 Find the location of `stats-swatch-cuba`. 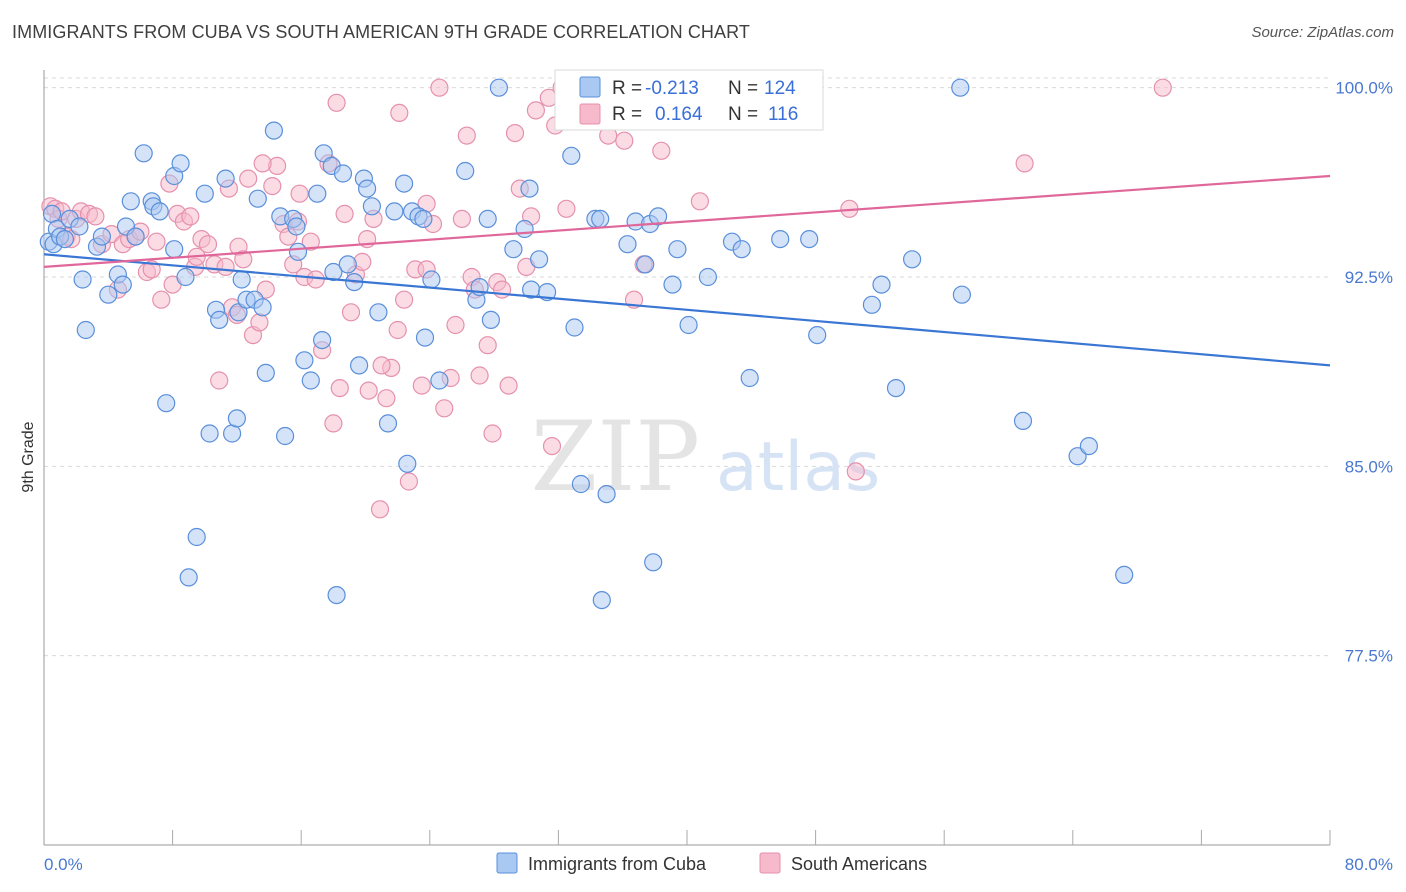

stats-swatch-cuba is located at coordinates (590, 87).